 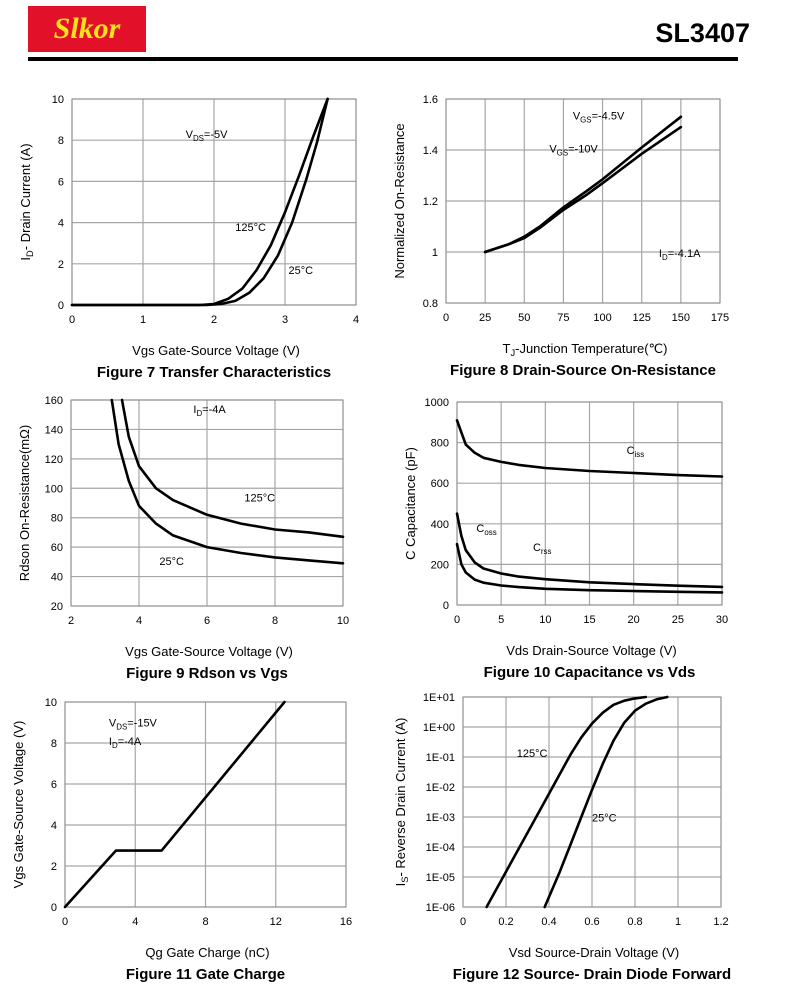 I want to click on x-axis-label: Vsd Source-Drain Voltage (V), so click(x=594, y=952).